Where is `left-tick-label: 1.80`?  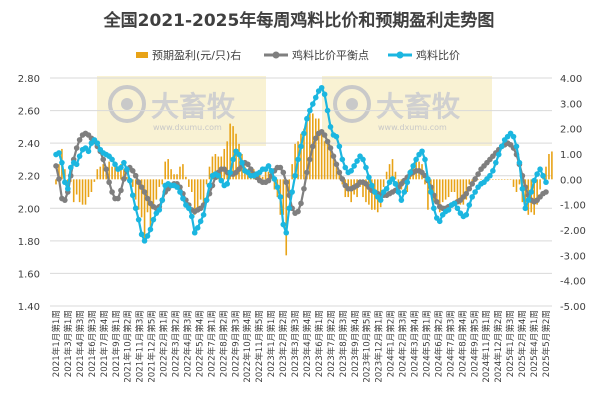
left-tick-label: 1.80 is located at coordinates (29, 242).